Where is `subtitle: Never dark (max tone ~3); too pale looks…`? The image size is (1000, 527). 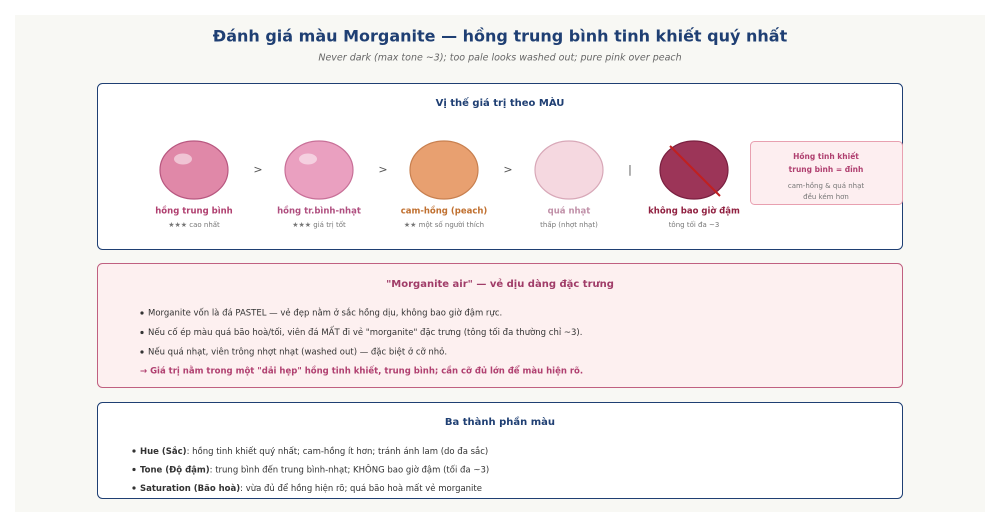
subtitle: Never dark (max tone ~3); too pale looks… is located at coordinates (499, 58).